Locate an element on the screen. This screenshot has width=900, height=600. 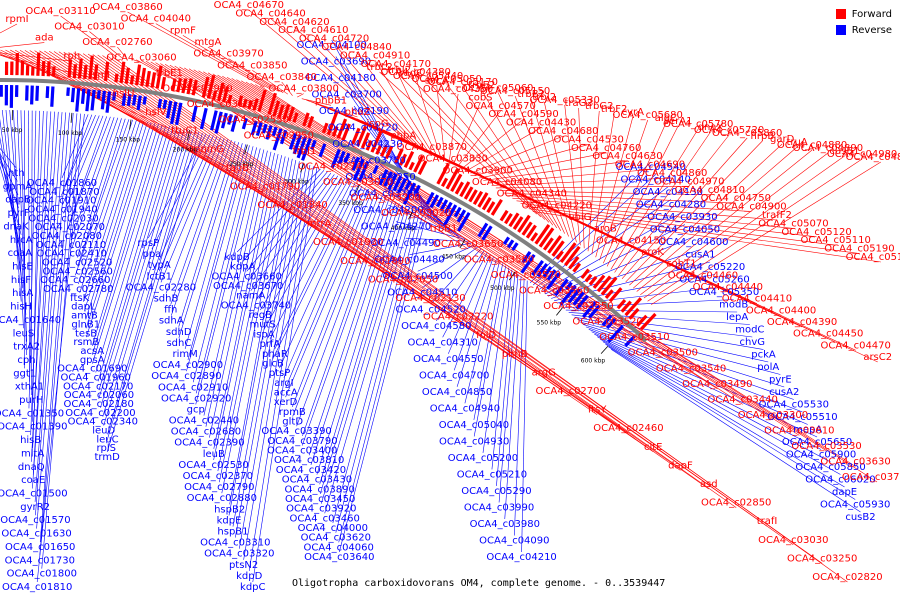
gene-label: OCA4_c01350 is located at coordinates (32, 413).